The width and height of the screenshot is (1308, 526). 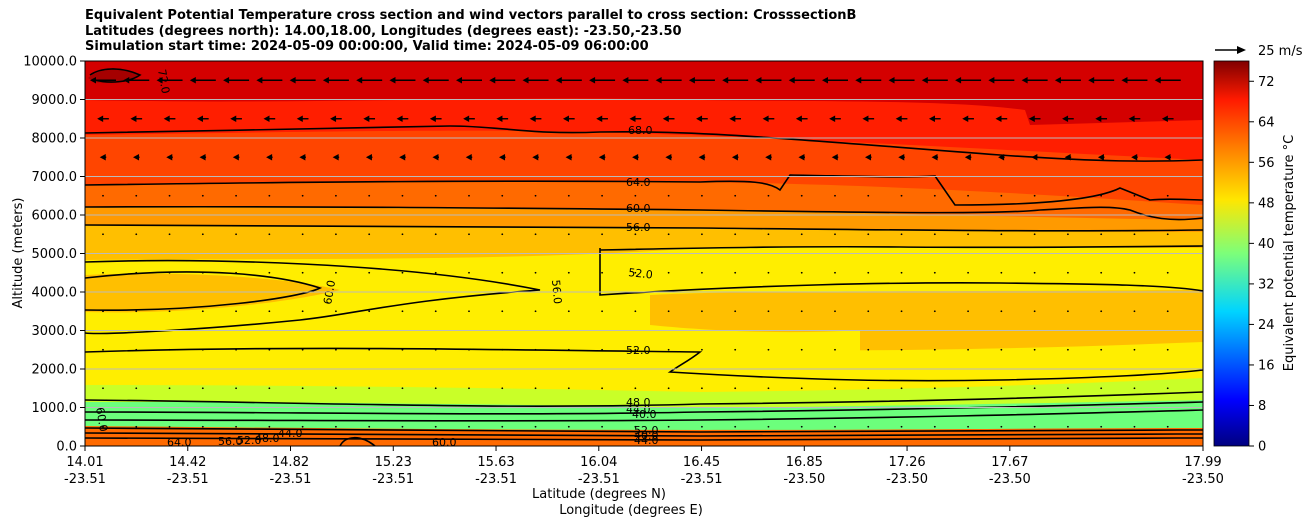 What do you see at coordinates (1262, 265) in the screenshot?
I see `colorbar-ticks: 0 8 16 24 32 40 48 56 64 72` at bounding box center [1262, 265].